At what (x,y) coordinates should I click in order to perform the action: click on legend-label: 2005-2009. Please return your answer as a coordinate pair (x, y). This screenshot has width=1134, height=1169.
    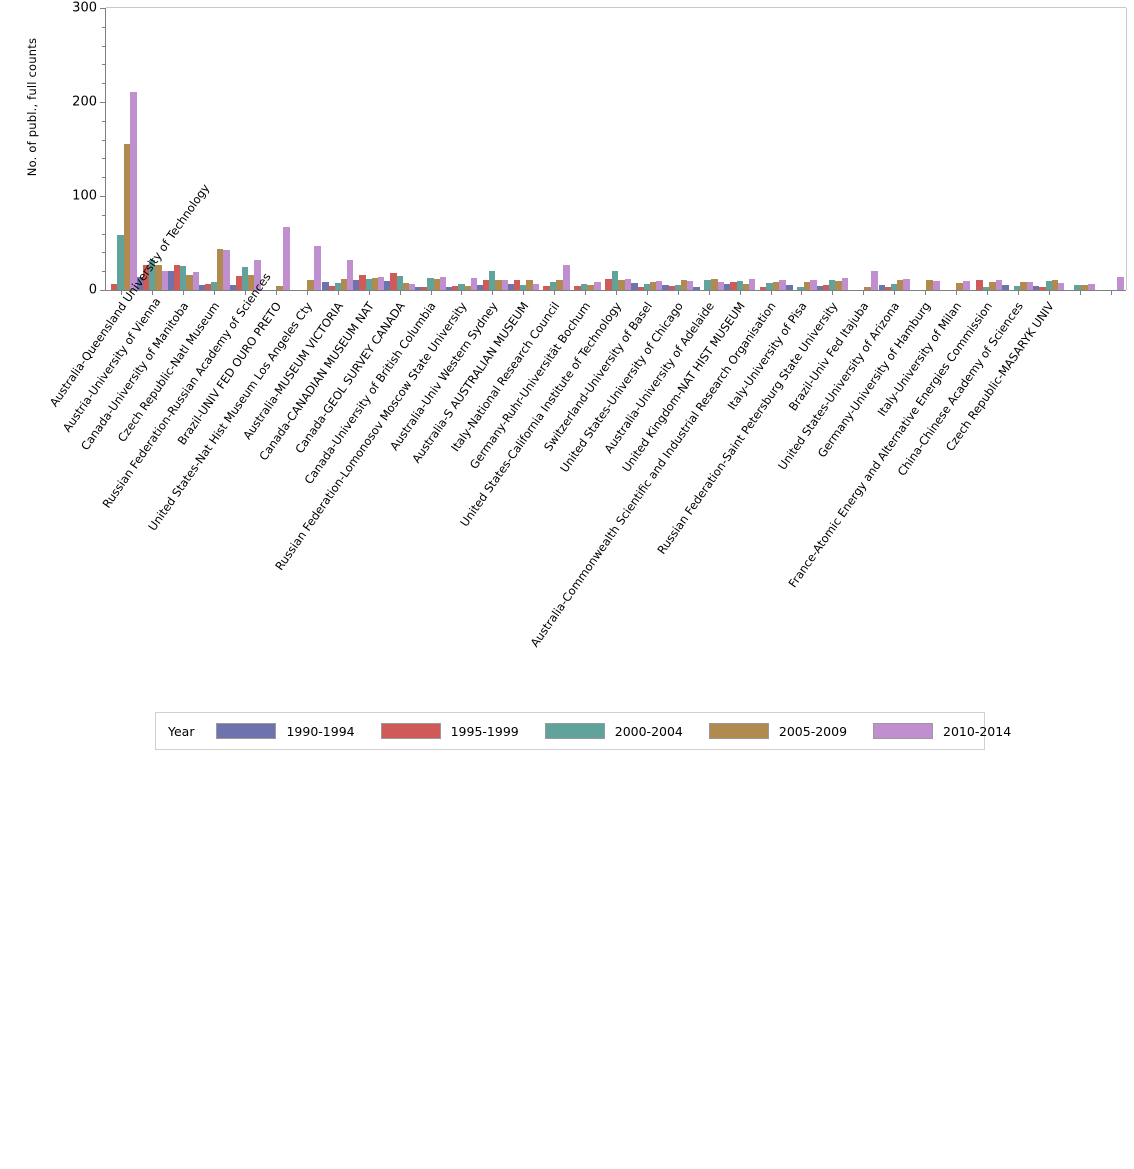
    Looking at the image, I should click on (813, 731).